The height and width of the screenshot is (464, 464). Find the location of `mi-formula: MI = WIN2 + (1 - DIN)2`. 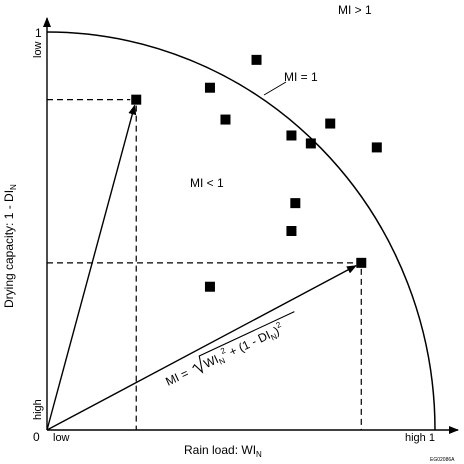

mi-formula: MI = WIN2 + (1 - DIN)2 is located at coordinates (229, 350).